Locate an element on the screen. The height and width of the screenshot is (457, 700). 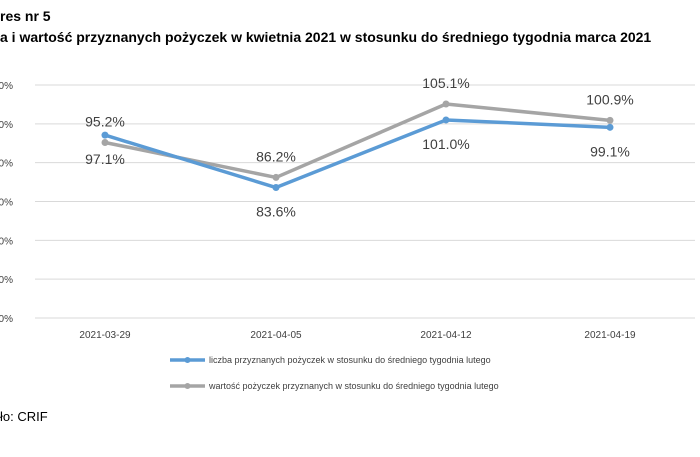
series-lines is located at coordinates (357, 146).